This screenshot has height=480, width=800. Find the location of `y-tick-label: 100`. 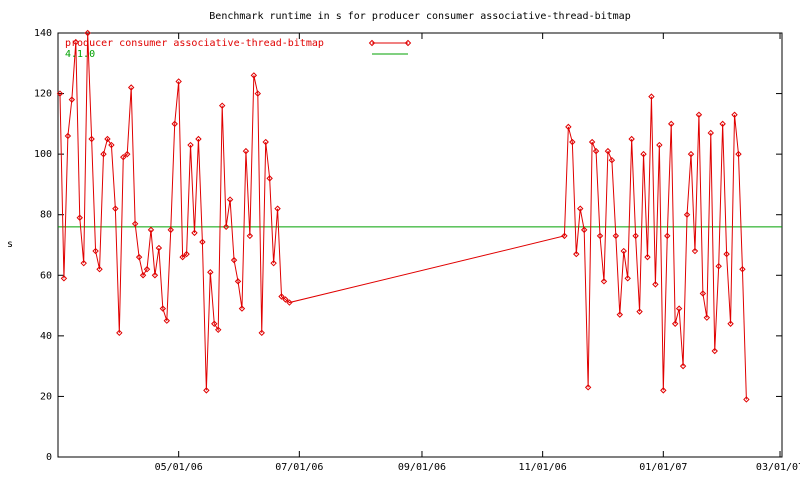

y-tick-label: 100 is located at coordinates (43, 154).